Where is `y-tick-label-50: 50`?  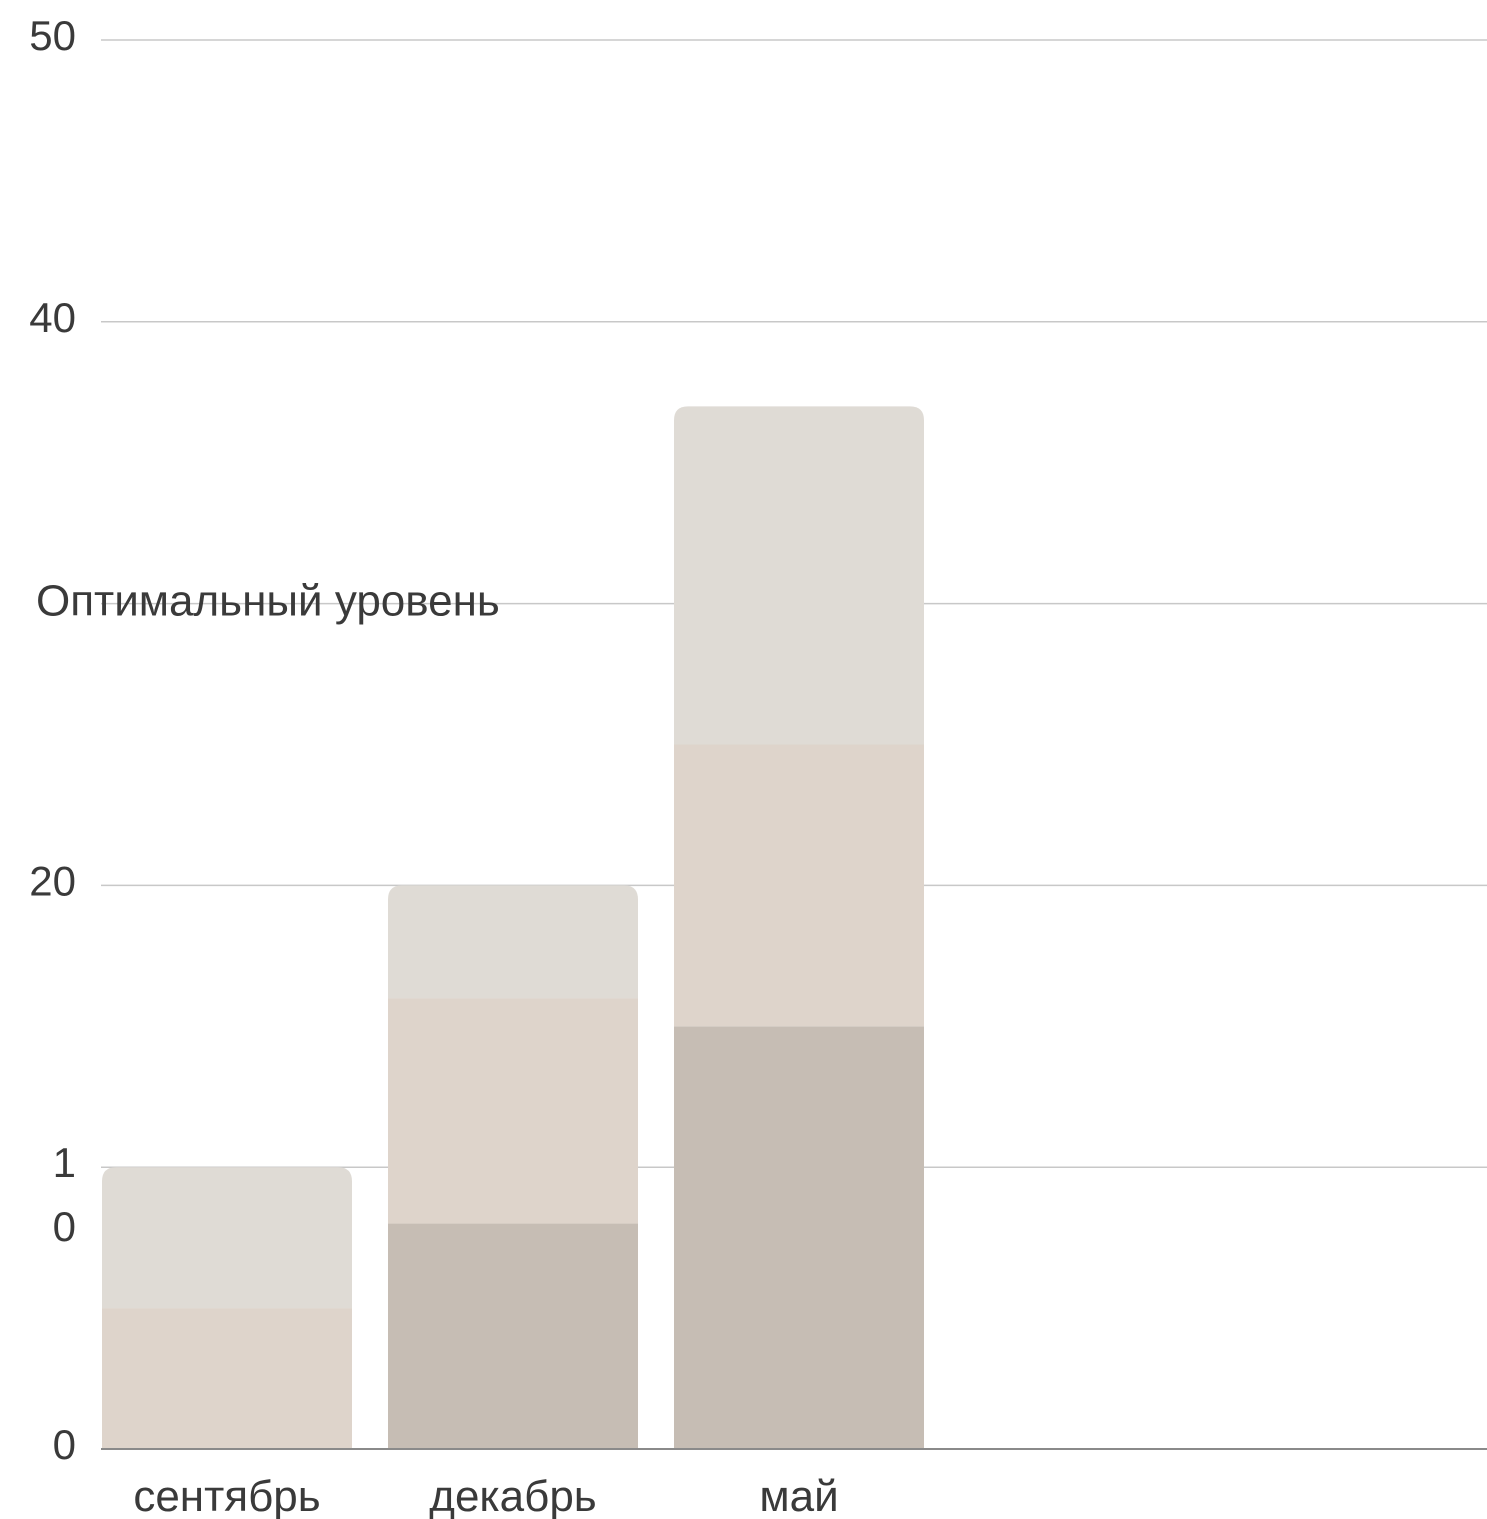 y-tick-label-50: 50 is located at coordinates (52, 35).